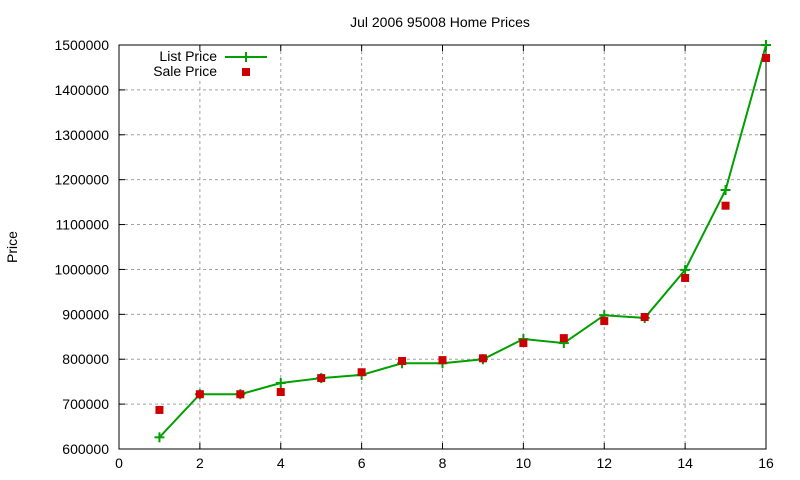  I want to click on legend-list-price-line-icon, so click(246, 57).